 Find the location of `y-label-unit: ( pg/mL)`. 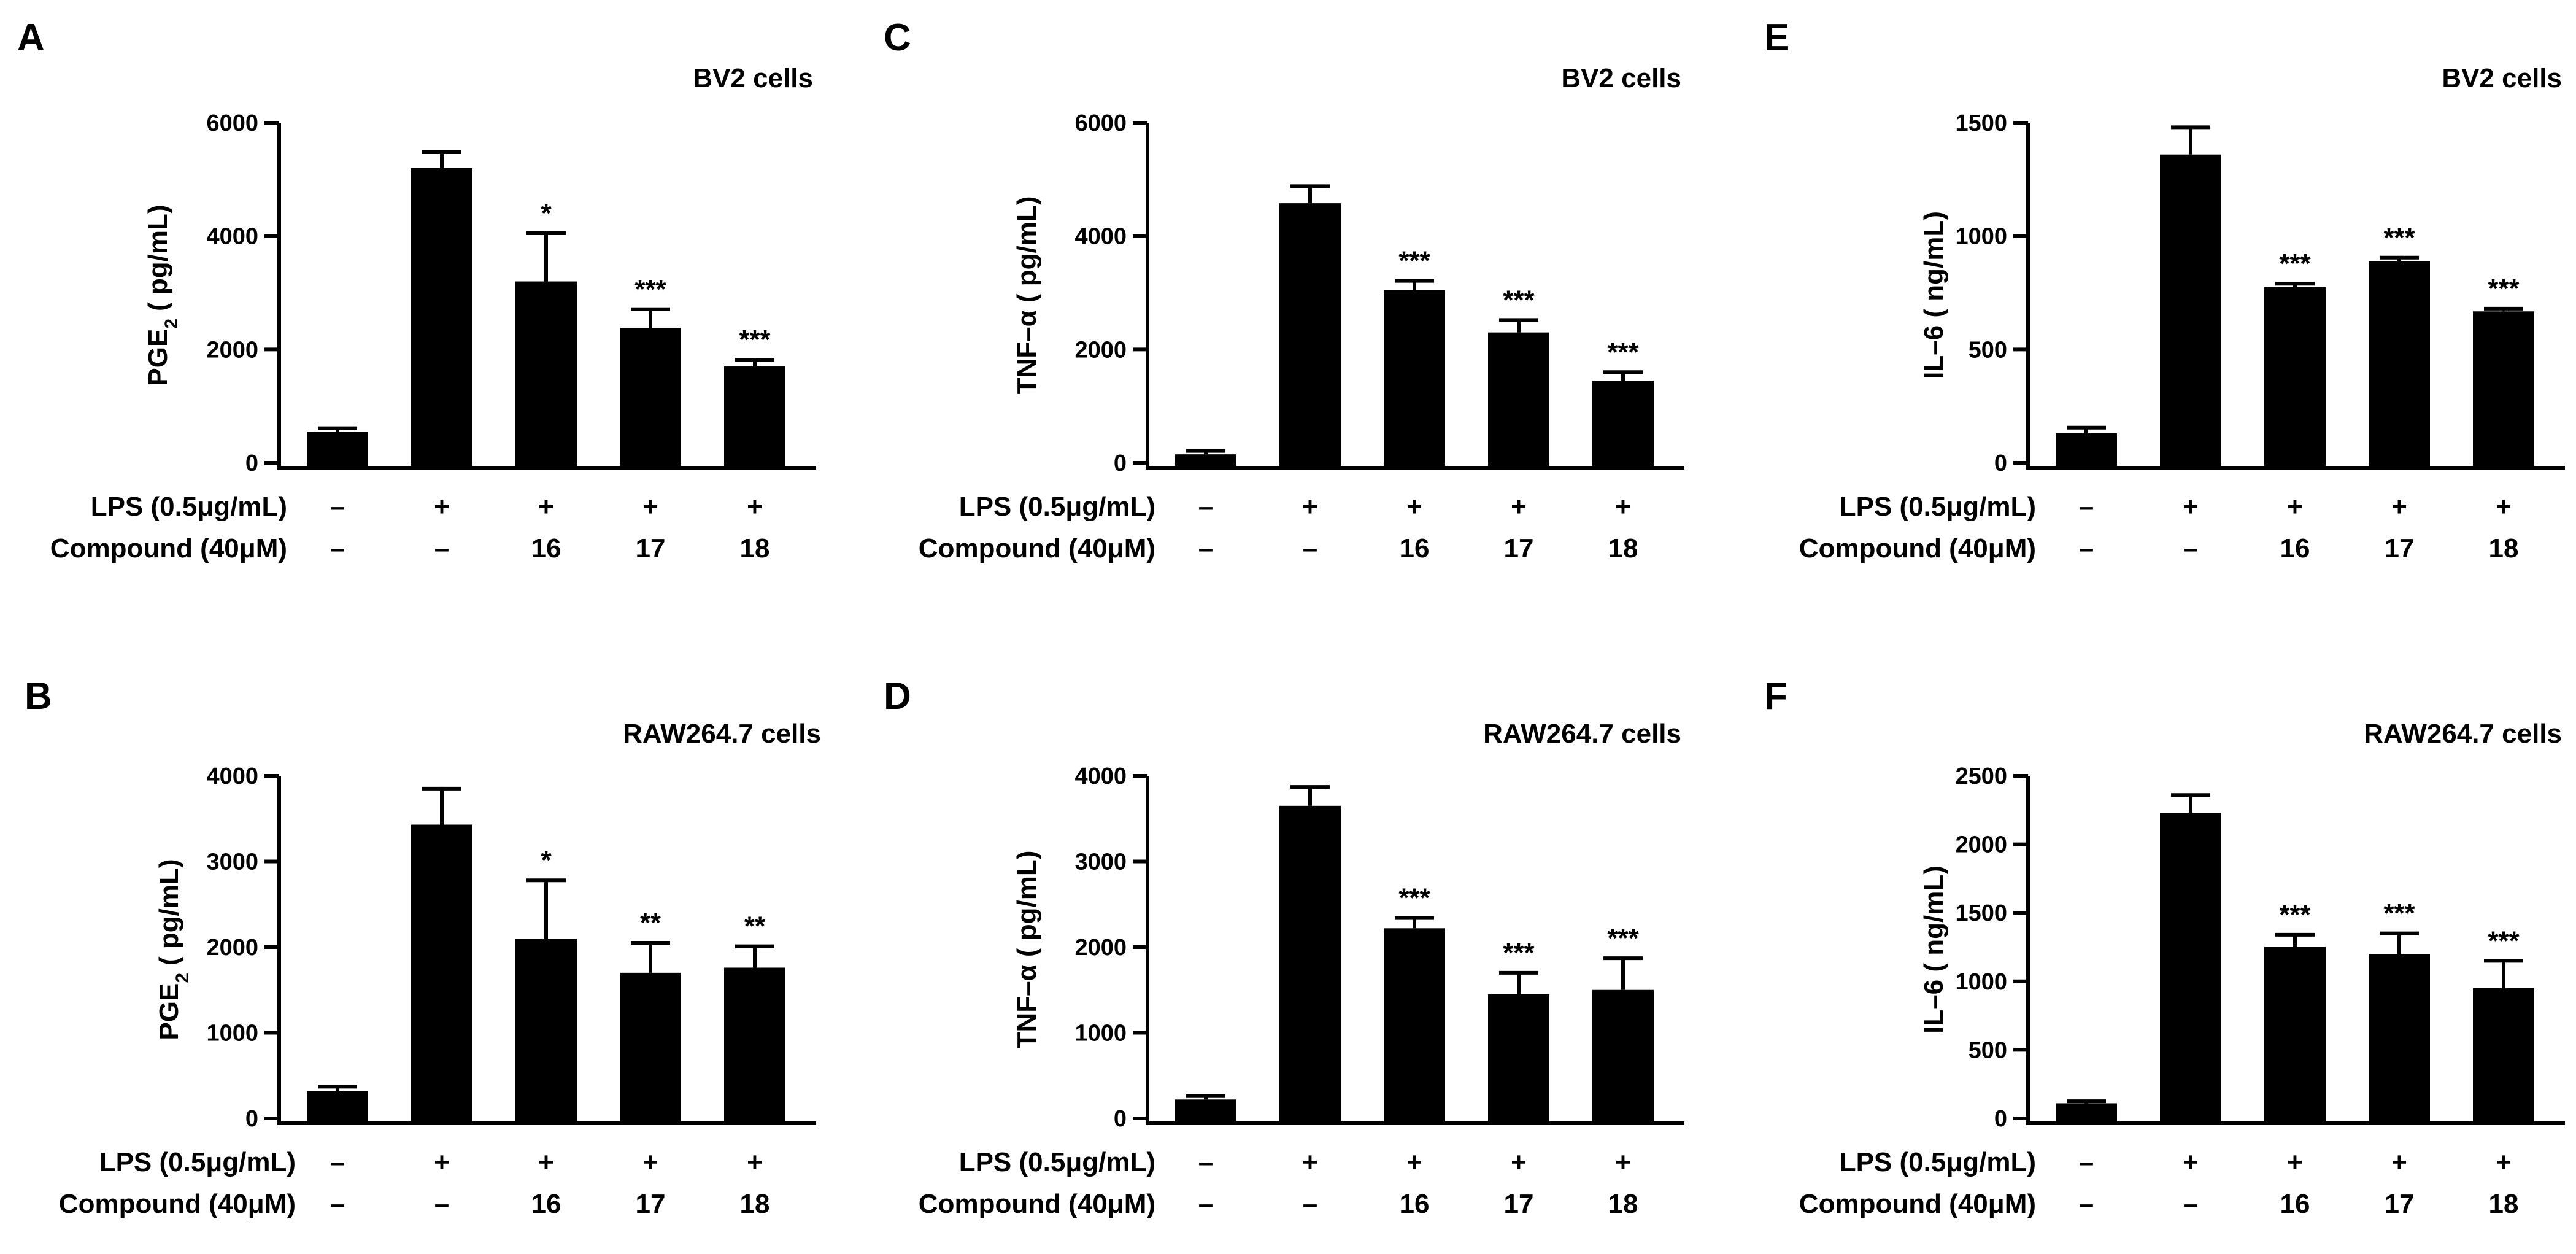

y-label-unit: ( pg/mL) is located at coordinates (169, 912).